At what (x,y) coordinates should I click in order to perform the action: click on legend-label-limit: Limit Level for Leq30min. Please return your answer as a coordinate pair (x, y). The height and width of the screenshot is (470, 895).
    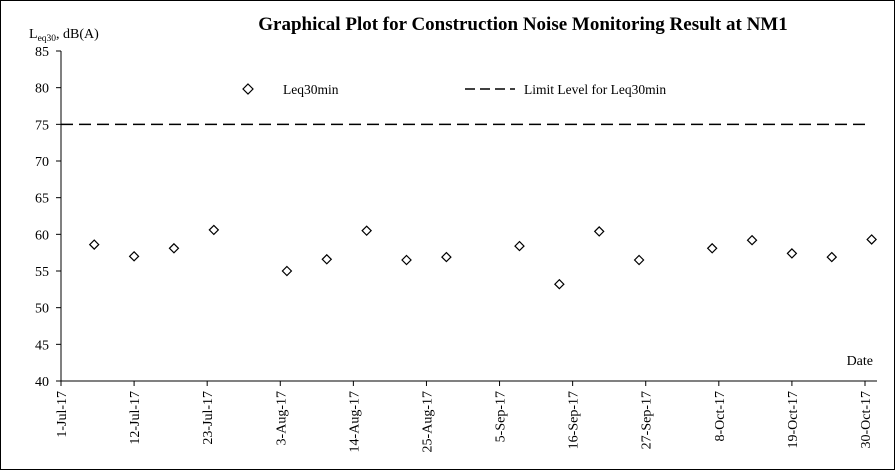
    Looking at the image, I should click on (595, 89).